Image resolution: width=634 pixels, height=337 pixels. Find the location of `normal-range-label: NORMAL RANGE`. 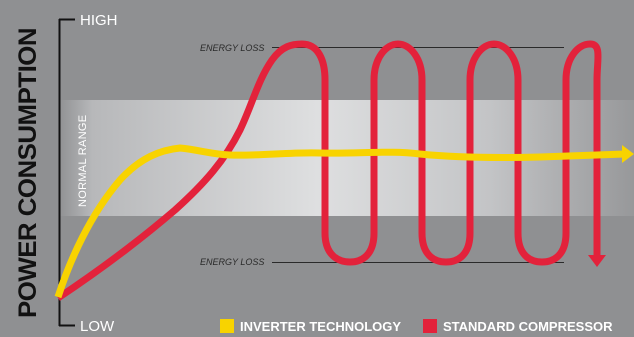

normal-range-label: NORMAL RANGE is located at coordinates (83, 161).